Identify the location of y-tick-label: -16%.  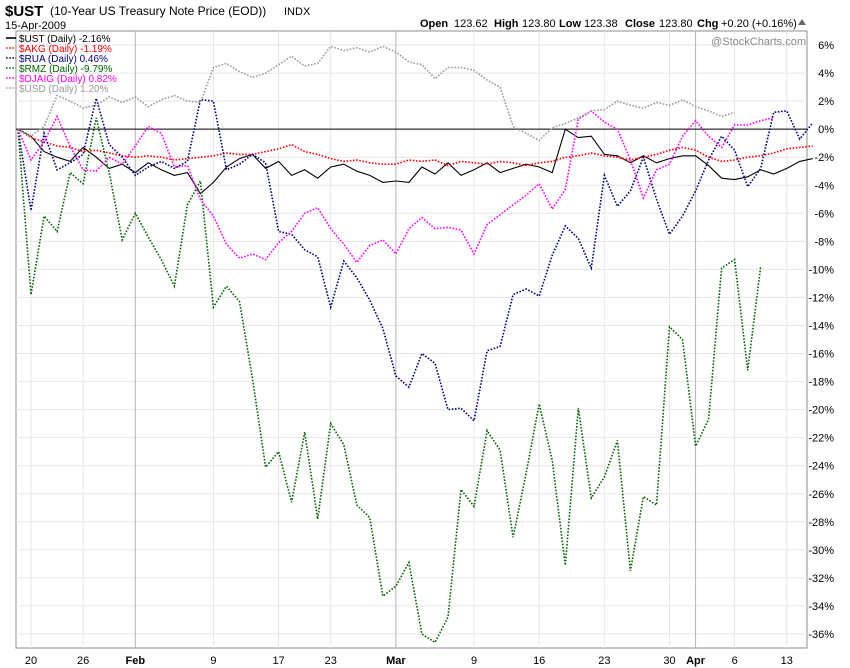
(821, 355).